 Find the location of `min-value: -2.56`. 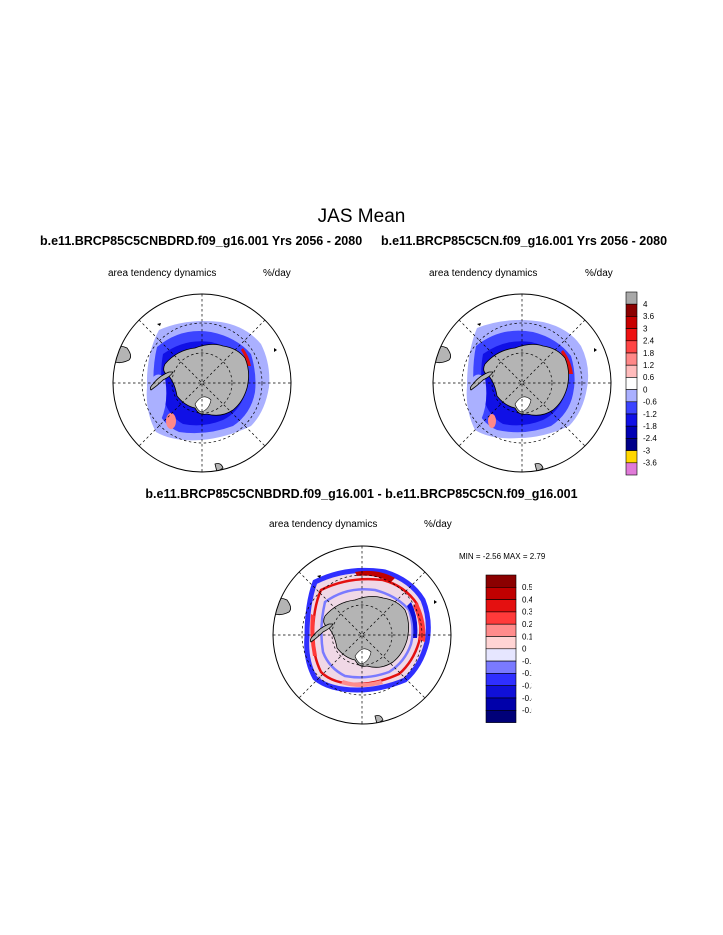

min-value: -2.56 is located at coordinates (492, 556).